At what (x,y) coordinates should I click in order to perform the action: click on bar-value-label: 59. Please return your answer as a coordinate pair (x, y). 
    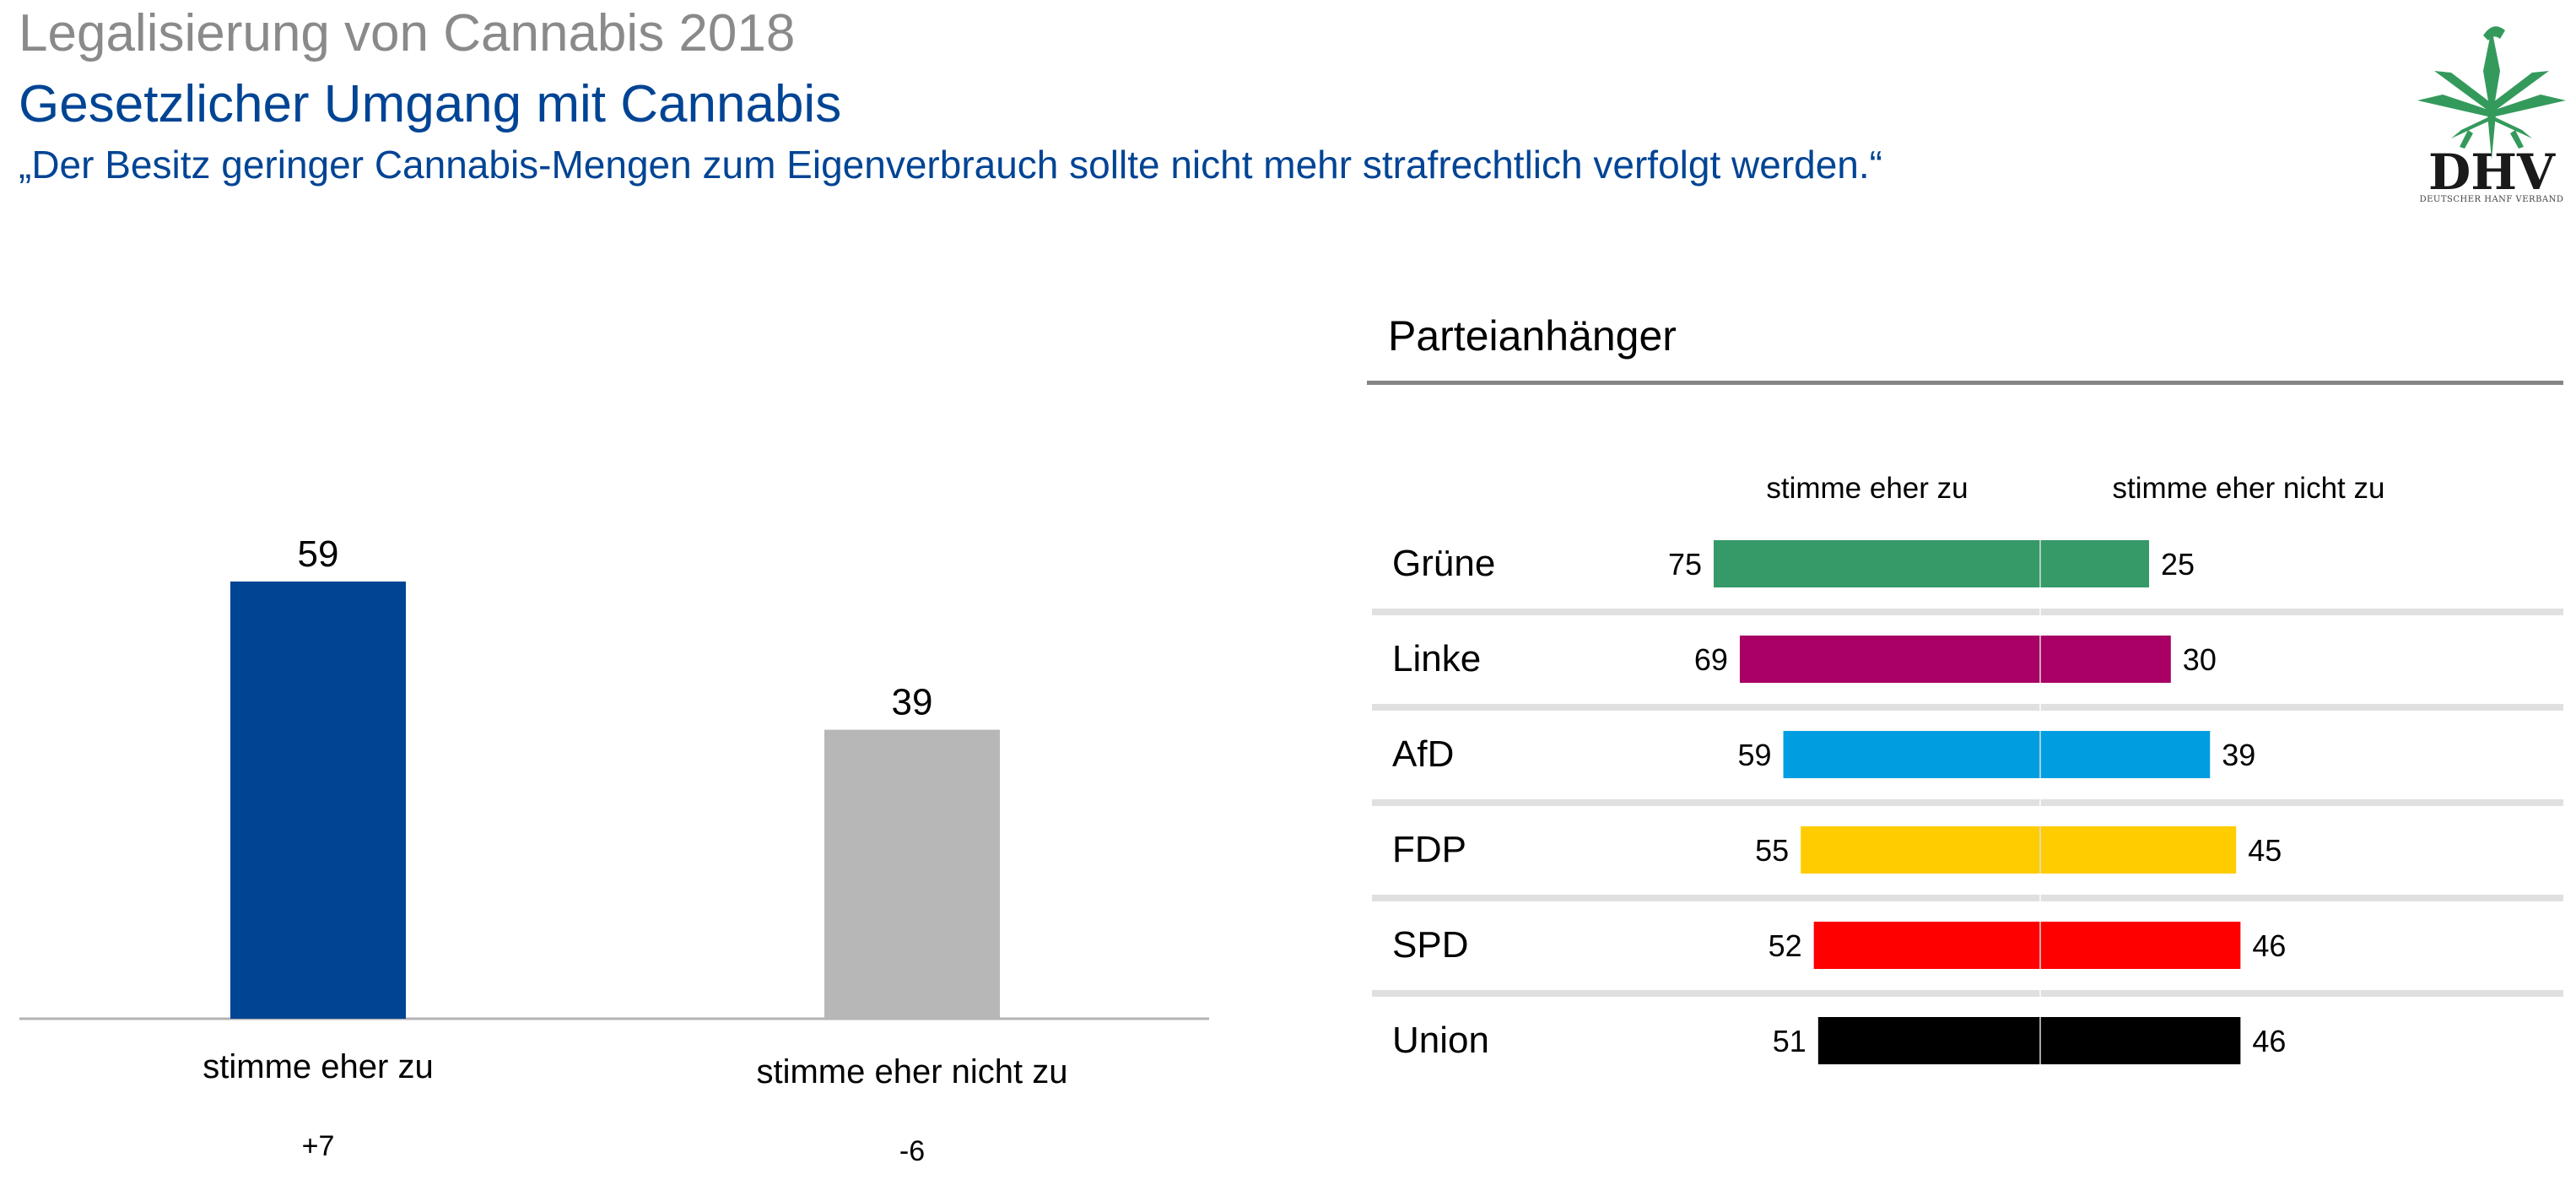
    Looking at the image, I should click on (318, 554).